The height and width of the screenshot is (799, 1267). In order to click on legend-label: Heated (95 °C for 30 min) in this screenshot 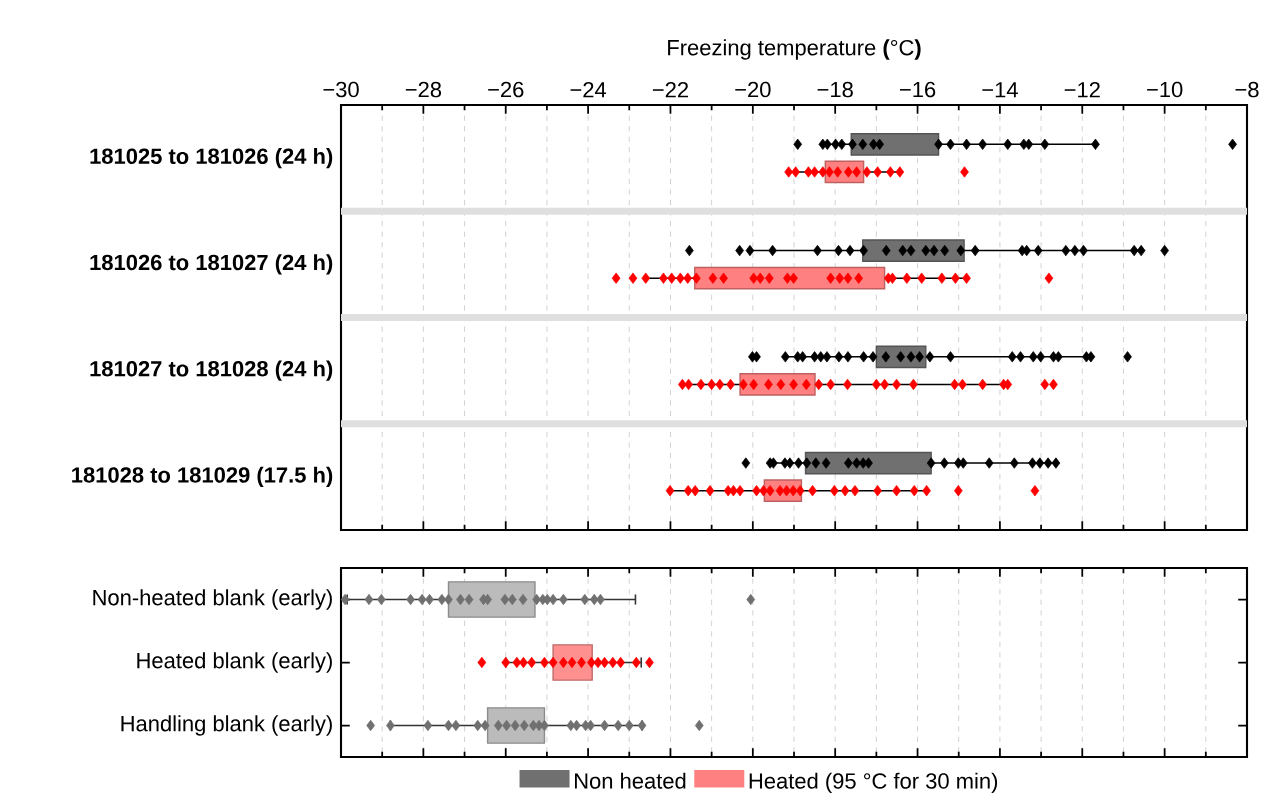, I will do `click(873, 783)`.